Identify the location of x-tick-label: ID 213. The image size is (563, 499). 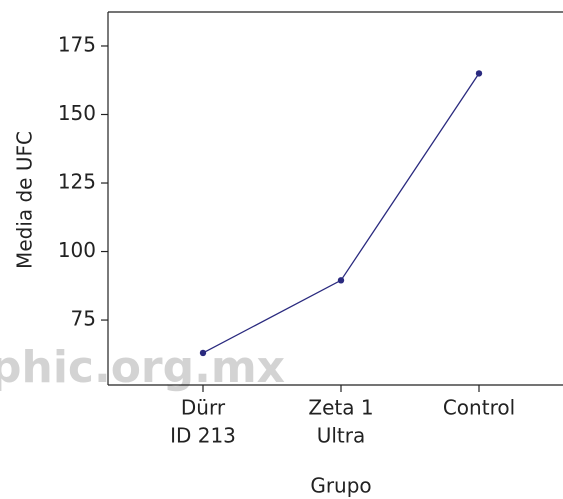
(203, 436).